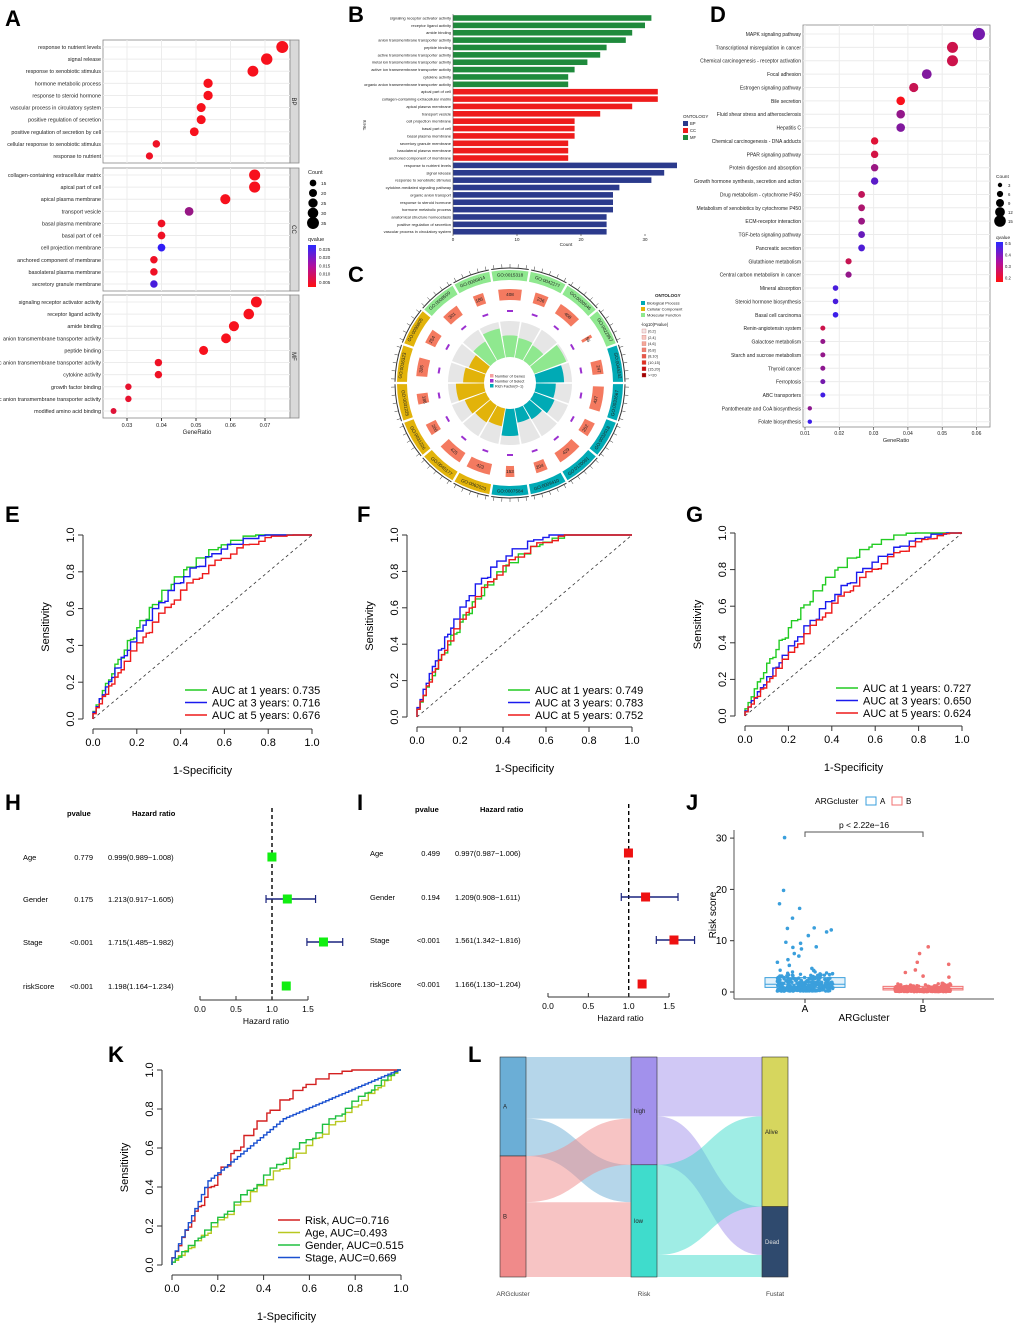 The width and height of the screenshot is (1020, 1331). What do you see at coordinates (453, 239) in the screenshot?
I see `x-tick-label: 0` at bounding box center [453, 239].